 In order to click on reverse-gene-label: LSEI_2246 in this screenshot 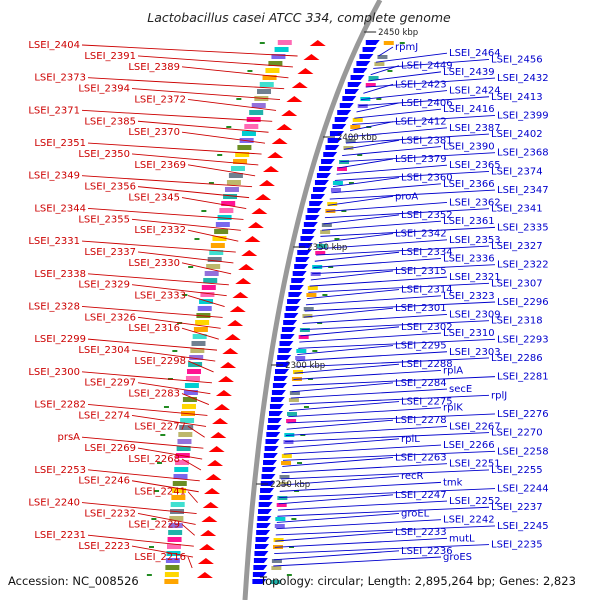, I will do `click(104, 481)`.